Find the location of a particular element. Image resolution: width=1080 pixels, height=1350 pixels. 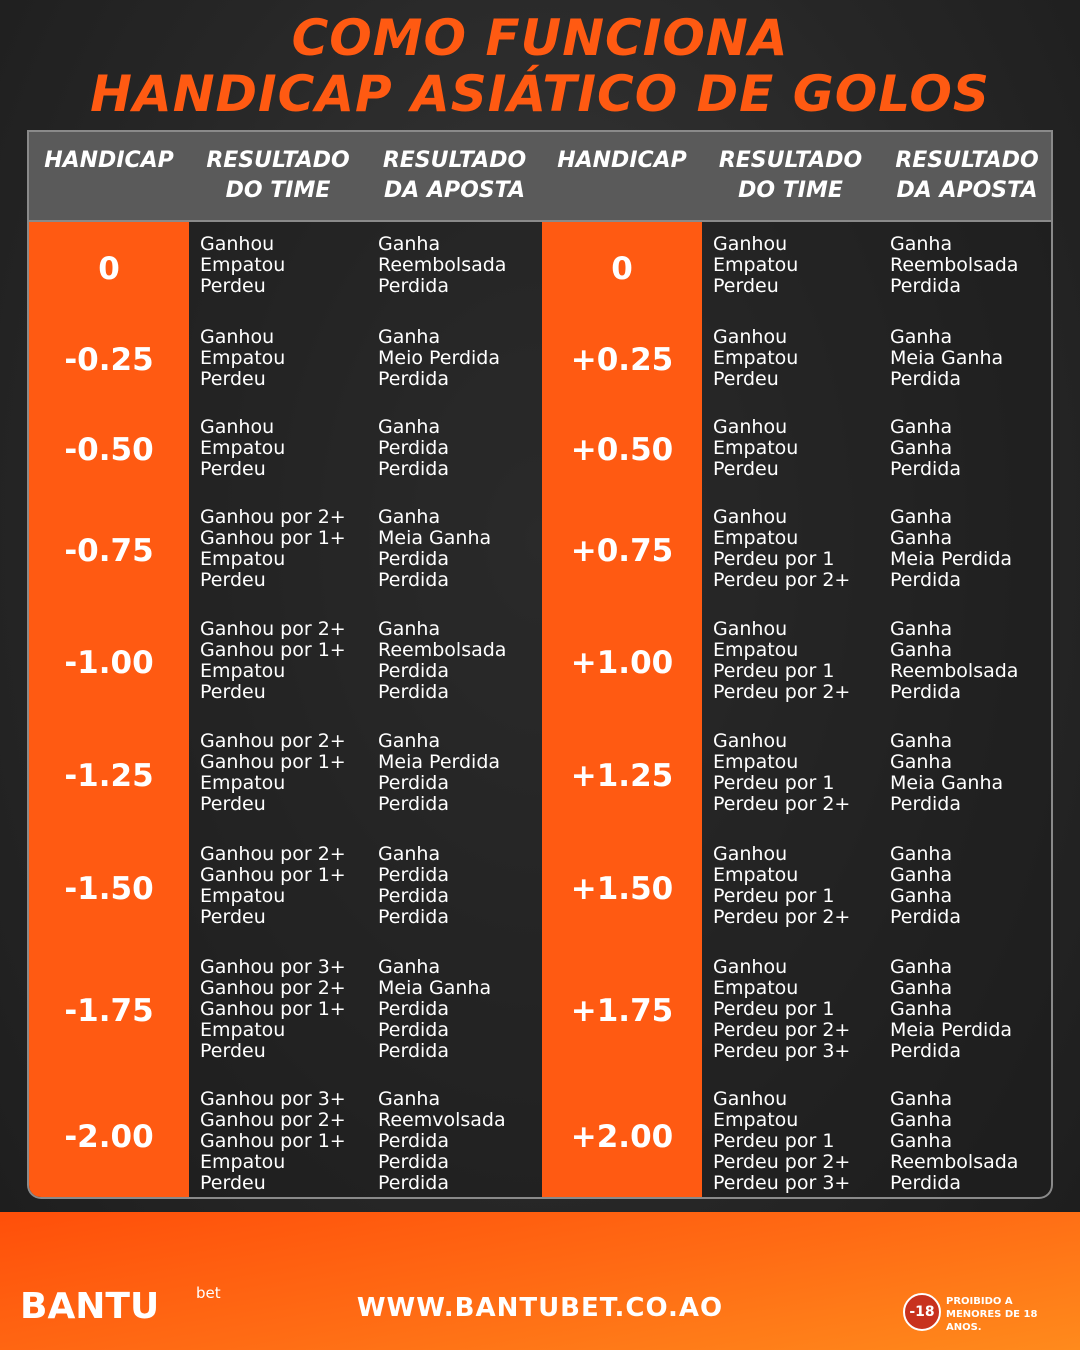

bet-result-cell: Ganha Meio Perdida Perdida is located at coordinates (454, 360).